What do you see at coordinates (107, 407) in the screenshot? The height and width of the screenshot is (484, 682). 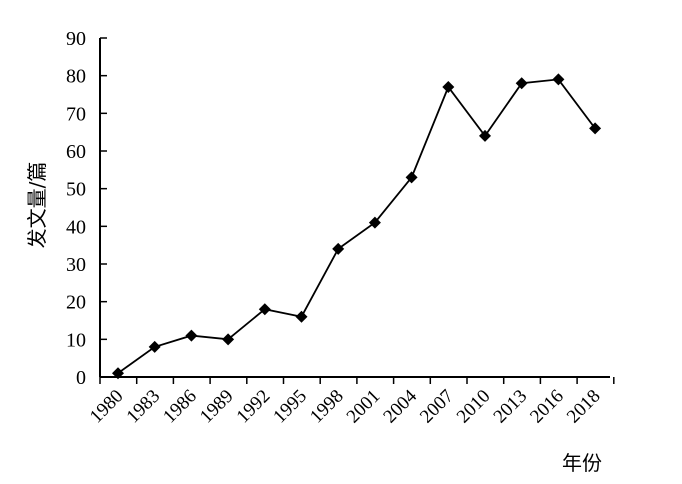 I see `x-tick-label: 1980` at bounding box center [107, 407].